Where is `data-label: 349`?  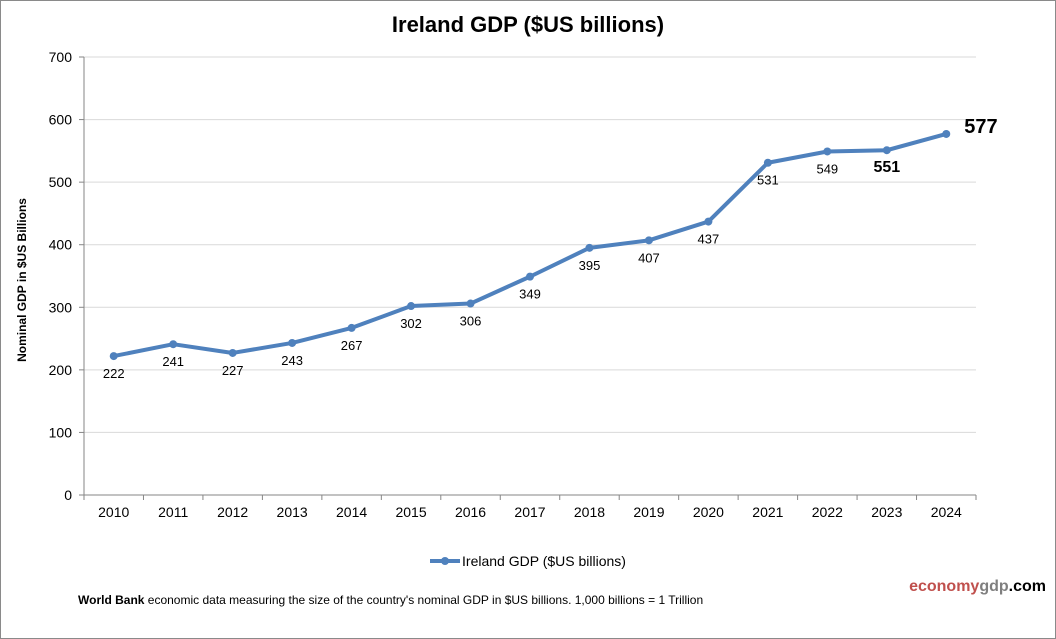
data-label: 349 is located at coordinates (530, 294).